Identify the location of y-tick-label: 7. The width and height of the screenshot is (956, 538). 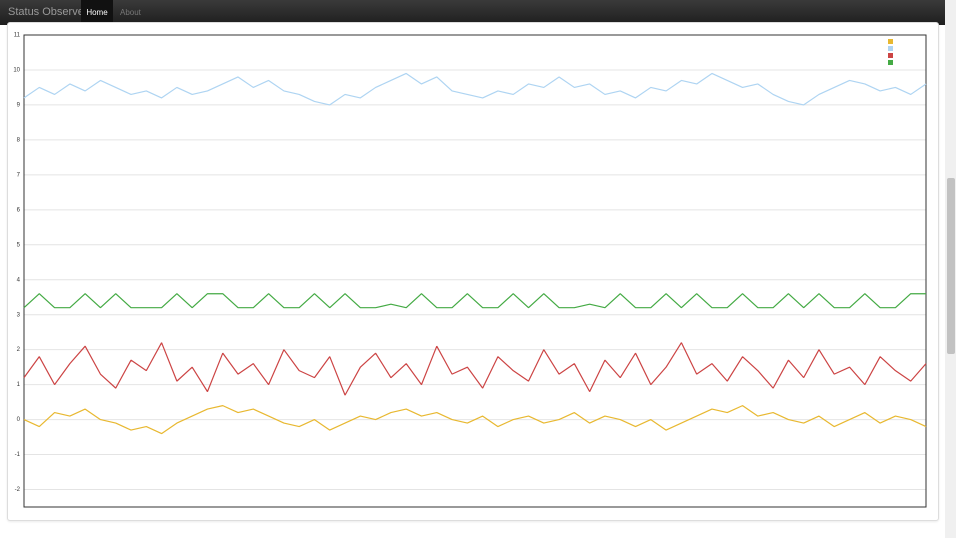
(19, 175).